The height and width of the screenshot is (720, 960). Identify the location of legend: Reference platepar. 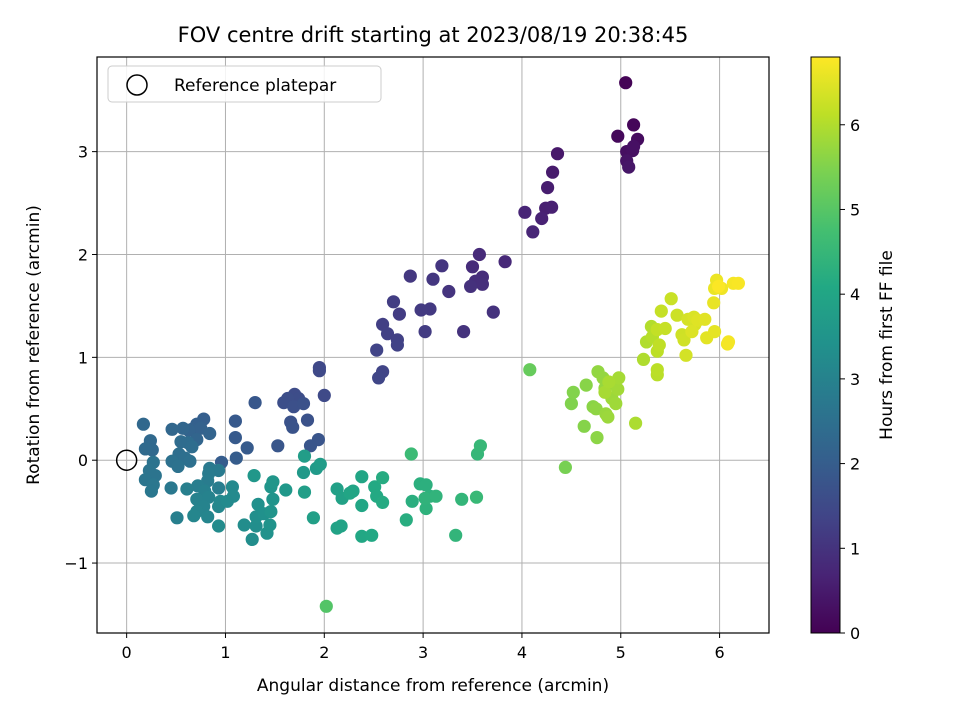
(244, 84).